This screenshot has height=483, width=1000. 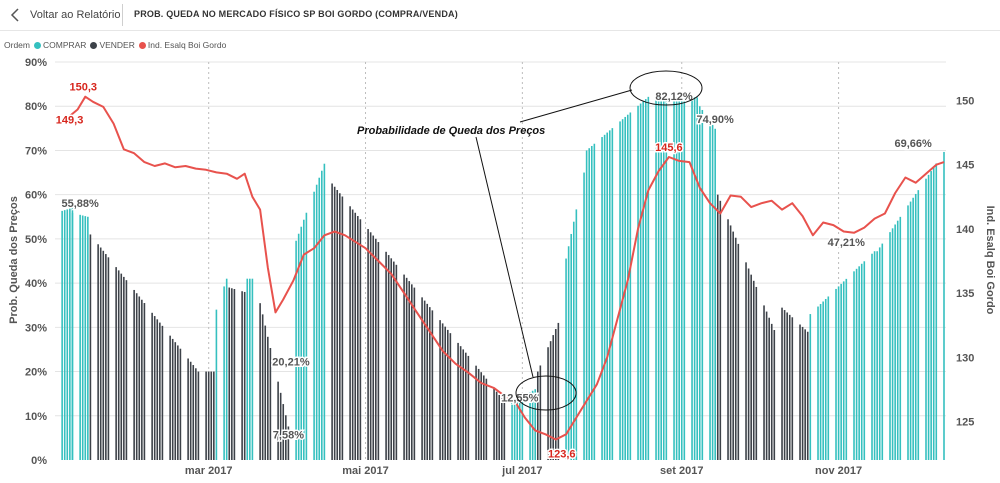 What do you see at coordinates (913, 144) in the screenshot?
I see `probability-data-label: 69,66%` at bounding box center [913, 144].